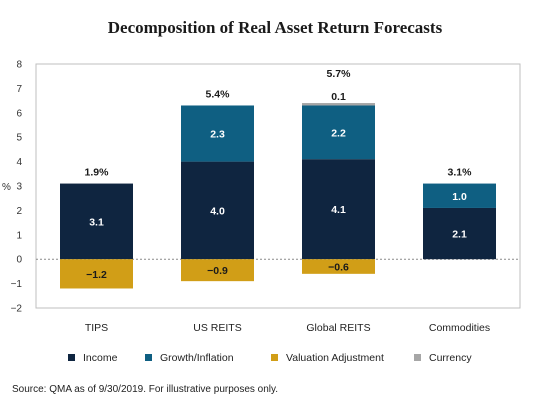 The image size is (550, 406). What do you see at coordinates (19, 89) in the screenshot?
I see `y-tick-label: 7` at bounding box center [19, 89].